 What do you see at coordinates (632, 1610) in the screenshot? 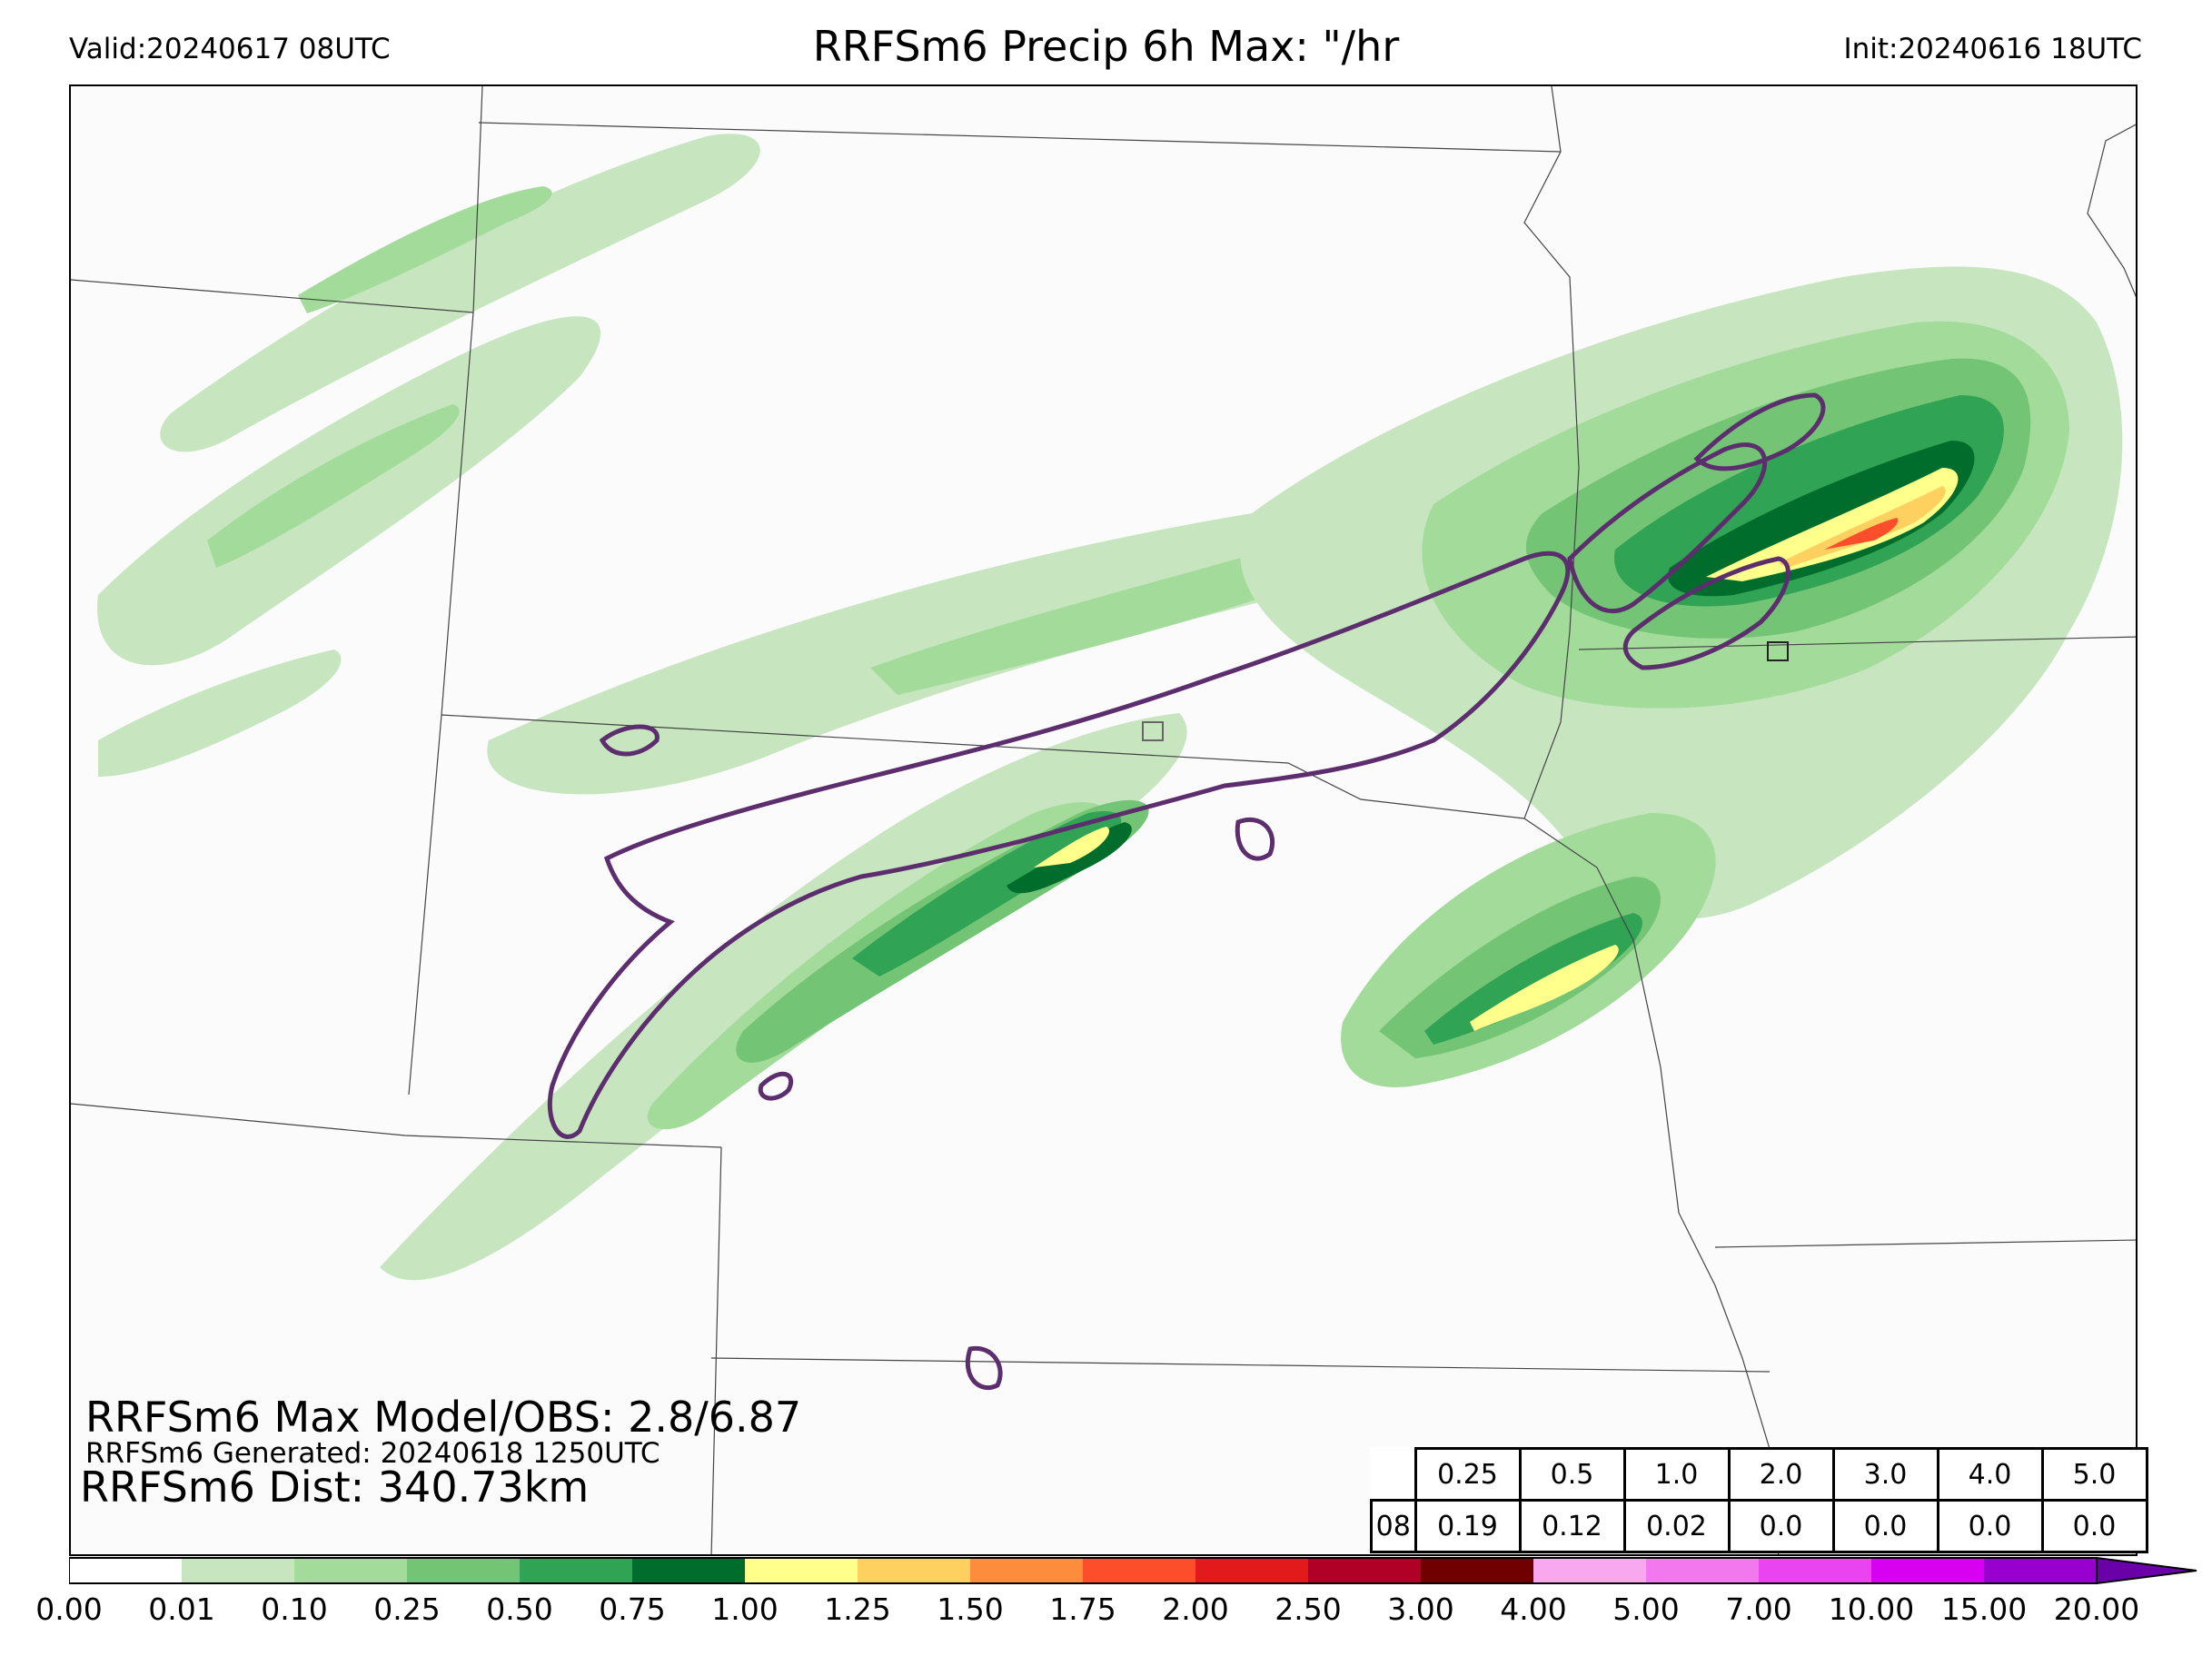
I see `colorbar-tick-label: 0.75` at bounding box center [632, 1610].